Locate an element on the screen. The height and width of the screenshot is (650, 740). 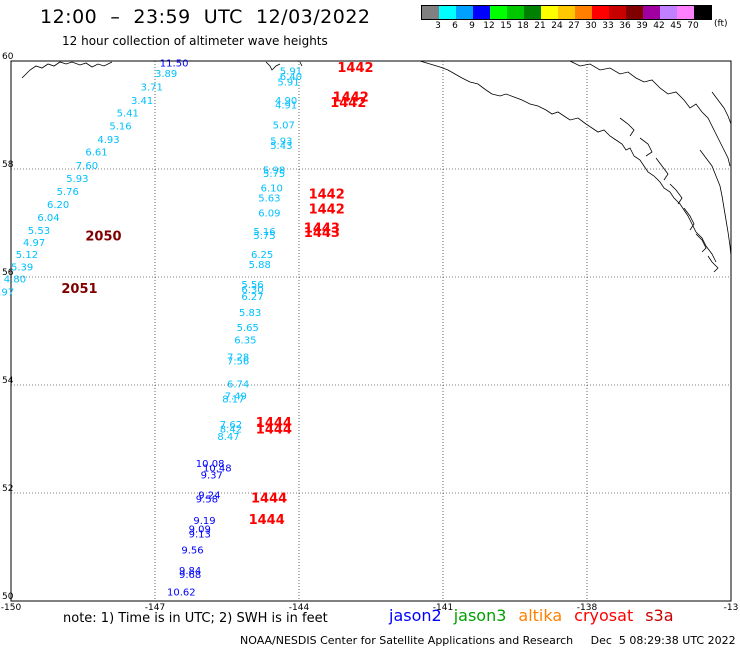
alaska-mainland-icon is located at coordinates (650, 113).